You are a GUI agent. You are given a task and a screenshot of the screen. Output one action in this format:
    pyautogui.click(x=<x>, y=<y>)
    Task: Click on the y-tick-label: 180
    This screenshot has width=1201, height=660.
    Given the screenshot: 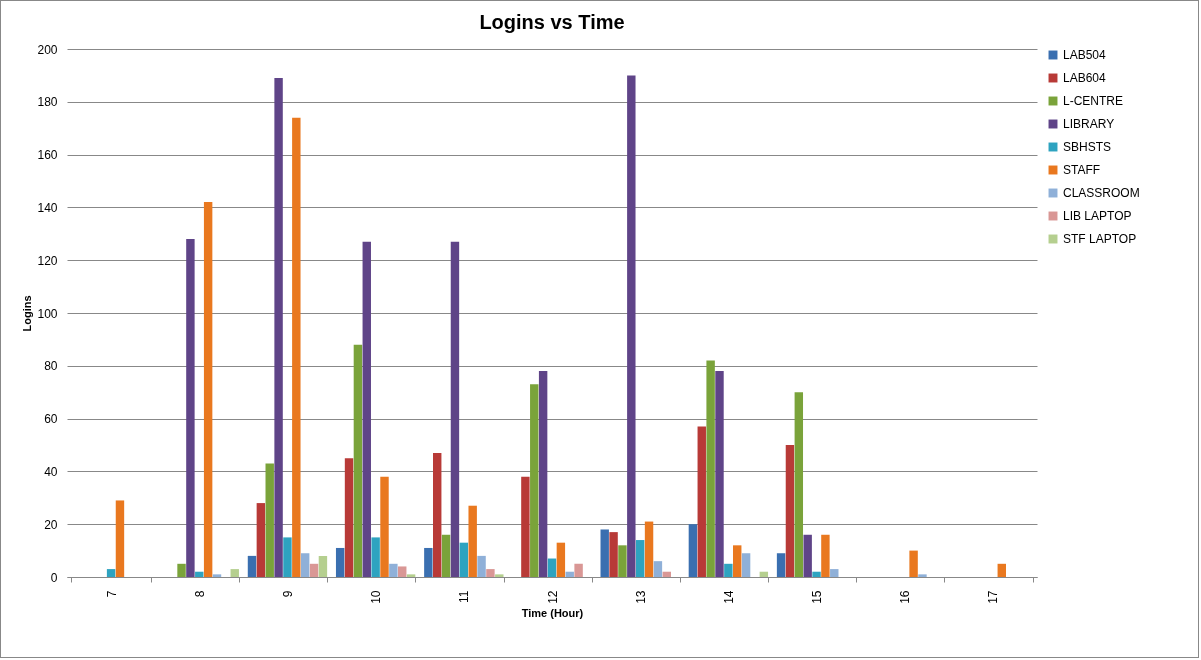 What is the action you would take?
    pyautogui.click(x=47, y=102)
    